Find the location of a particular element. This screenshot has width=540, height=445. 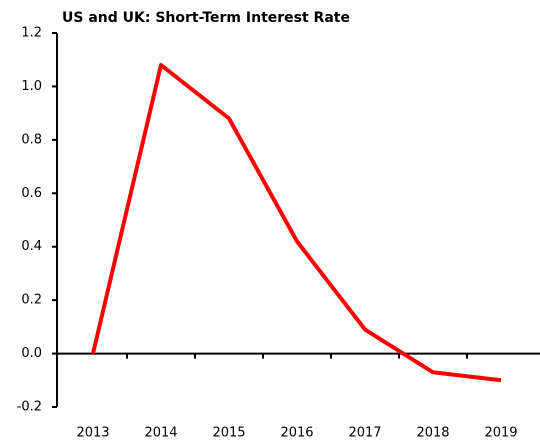

x-tick-label: 2014 is located at coordinates (160, 433).